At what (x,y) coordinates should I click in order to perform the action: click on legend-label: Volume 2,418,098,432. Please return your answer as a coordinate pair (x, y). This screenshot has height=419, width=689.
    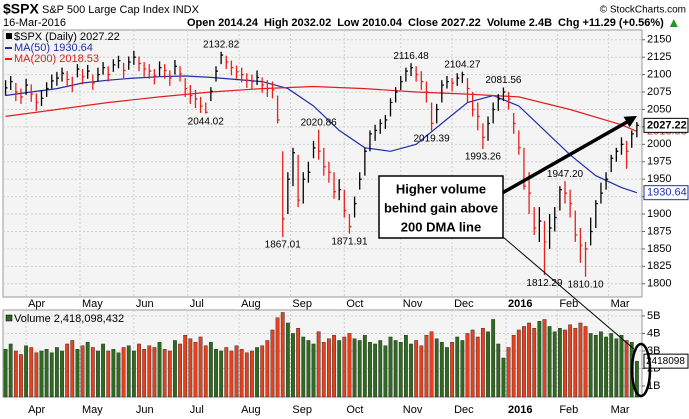
    Looking at the image, I should click on (69, 319).